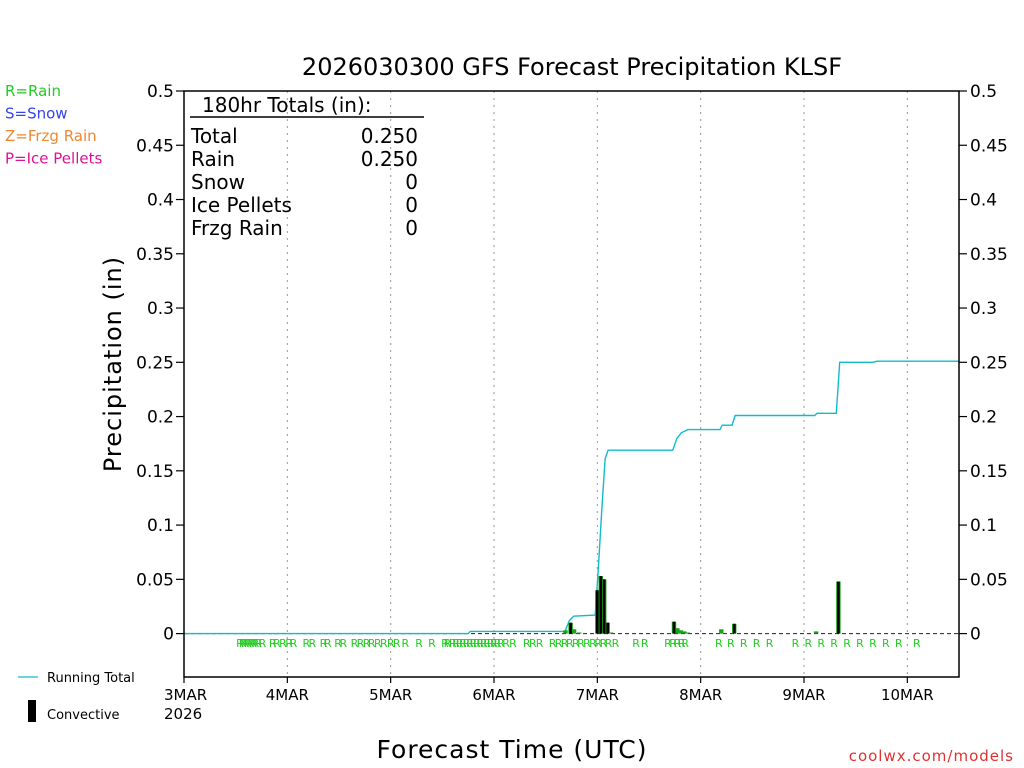  What do you see at coordinates (155, 580) in the screenshot?
I see `y-tick-label: 0.05` at bounding box center [155, 580].